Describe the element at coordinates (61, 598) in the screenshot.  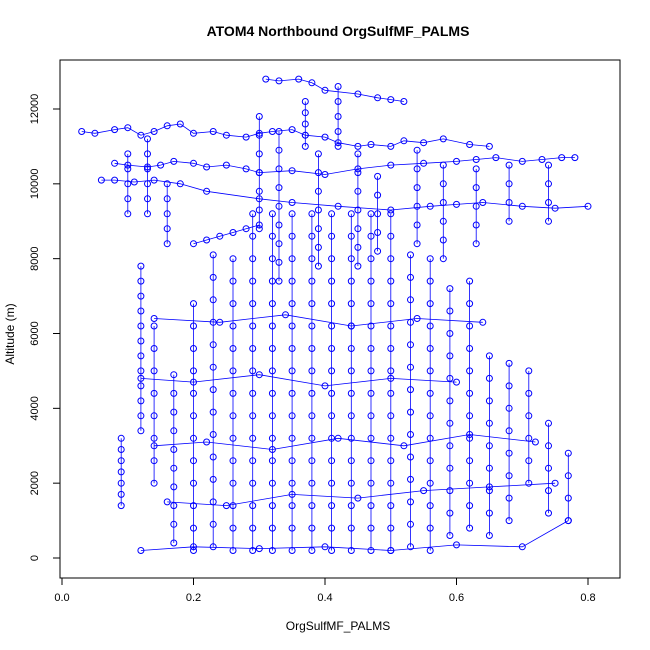
I see `x-tick-label: 0.0` at that location.